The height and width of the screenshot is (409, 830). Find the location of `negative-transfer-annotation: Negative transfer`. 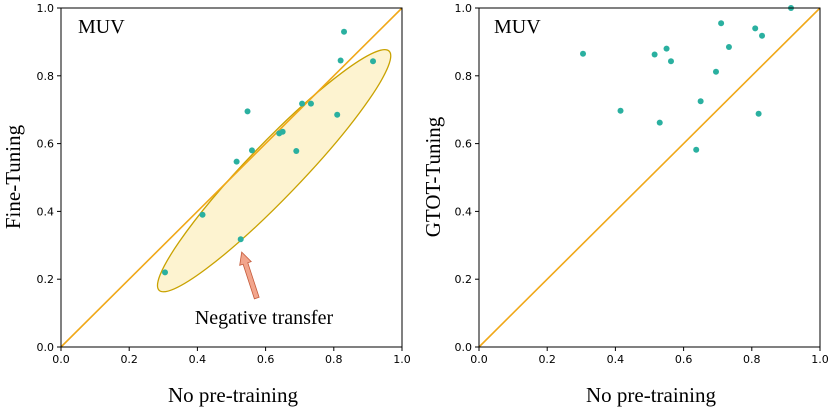

negative-transfer-annotation: Negative transfer is located at coordinates (264, 318).